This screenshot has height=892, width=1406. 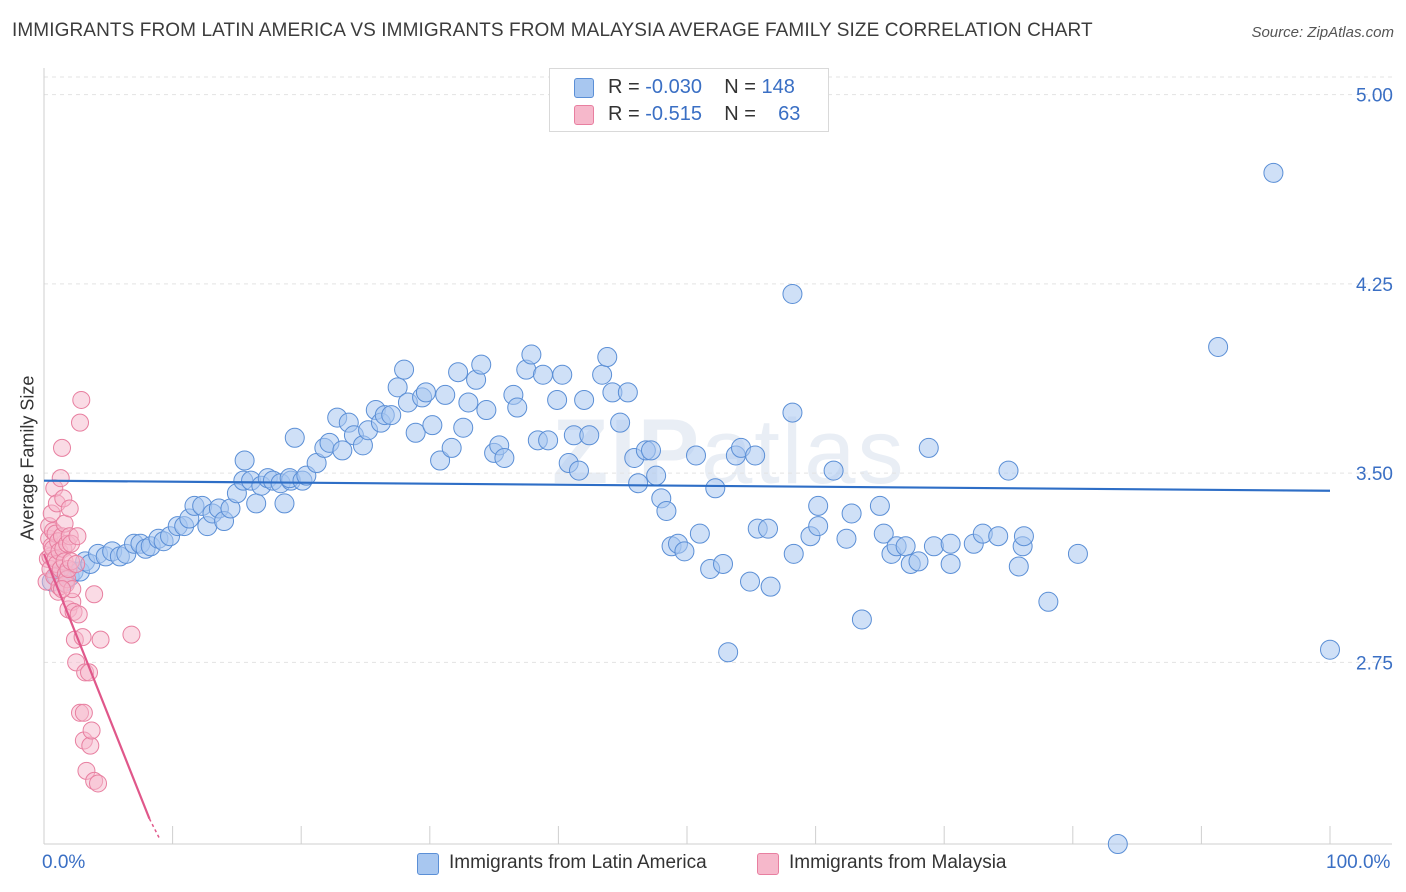 What do you see at coordinates (428, 864) in the screenshot?
I see `bottom-legend-swatch-blue` at bounding box center [428, 864].